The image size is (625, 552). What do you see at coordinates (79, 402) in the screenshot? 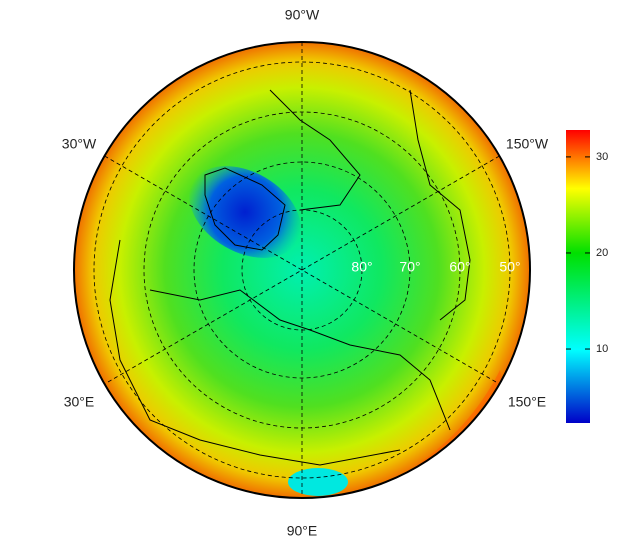
I see `longitude-label: 30°E` at bounding box center [79, 402].